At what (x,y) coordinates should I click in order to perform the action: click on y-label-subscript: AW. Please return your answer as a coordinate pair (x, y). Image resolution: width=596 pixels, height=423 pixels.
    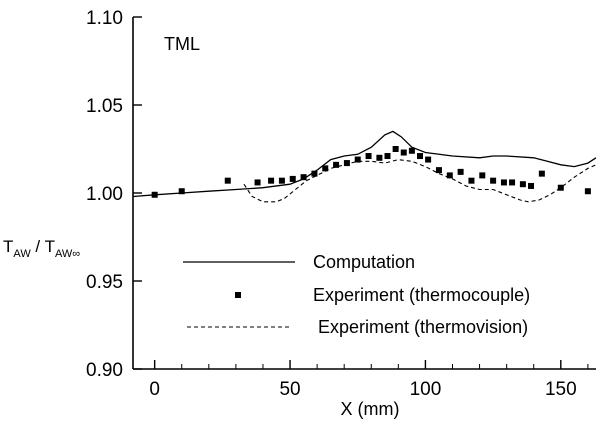
    Looking at the image, I should click on (22, 254).